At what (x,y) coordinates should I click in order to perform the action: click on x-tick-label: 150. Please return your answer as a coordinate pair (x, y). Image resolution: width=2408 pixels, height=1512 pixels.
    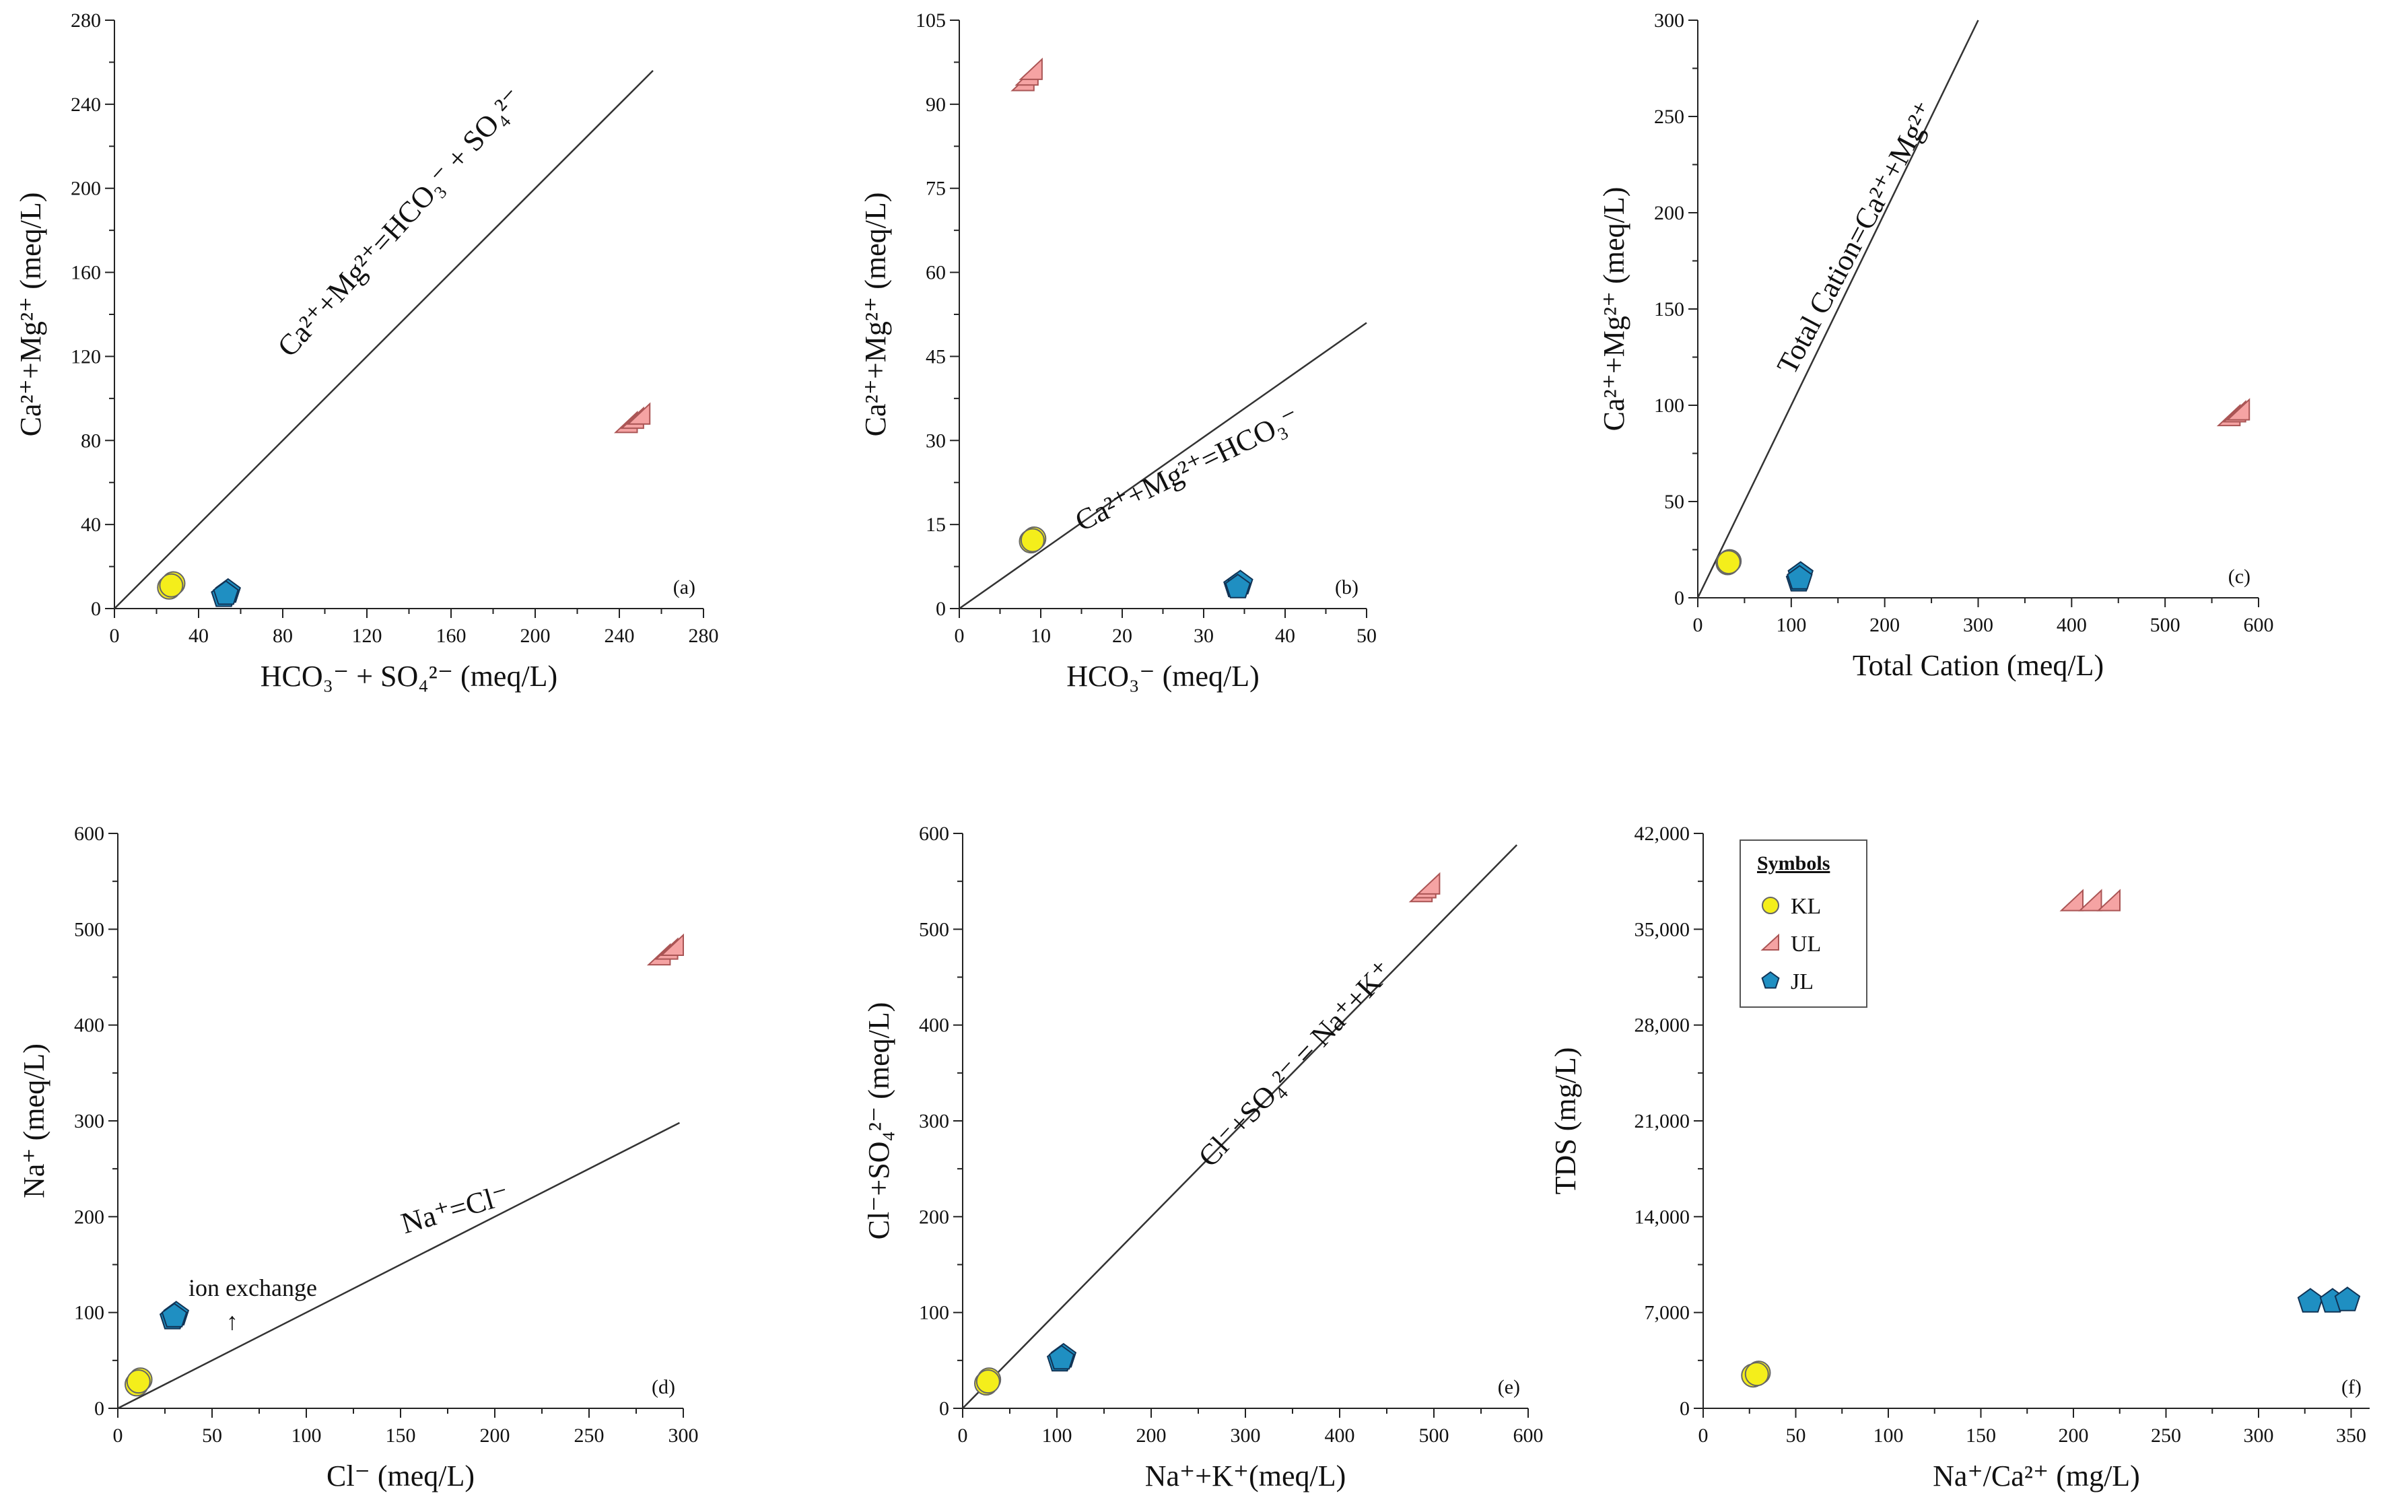
    Looking at the image, I should click on (401, 1435).